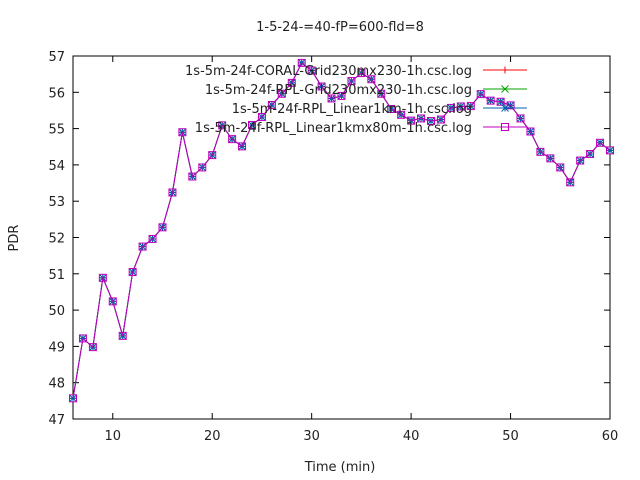 The width and height of the screenshot is (640, 480). I want to click on y-tick-label: 47, so click(56, 420).